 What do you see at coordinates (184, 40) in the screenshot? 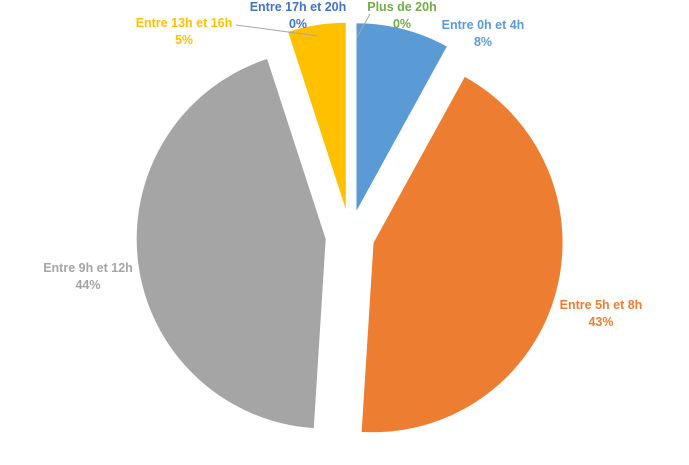
I see `data-label-percent-entre-13h-et-16h: 5%` at bounding box center [184, 40].